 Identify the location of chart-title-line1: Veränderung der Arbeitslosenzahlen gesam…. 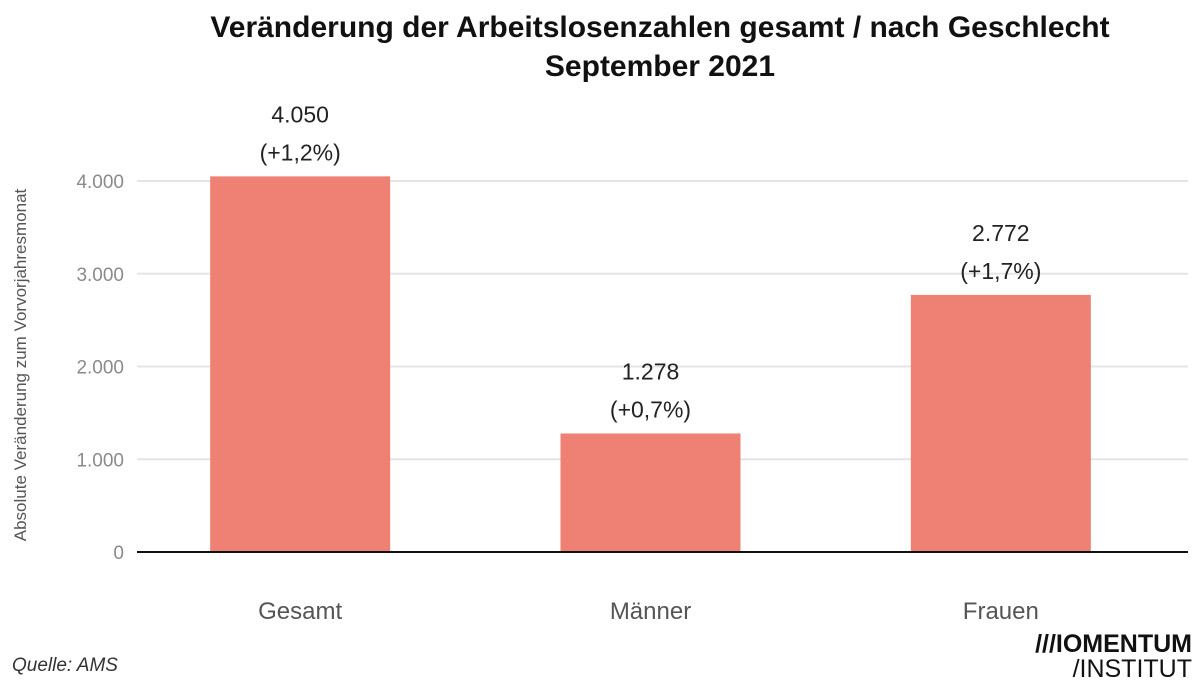
(659, 27).